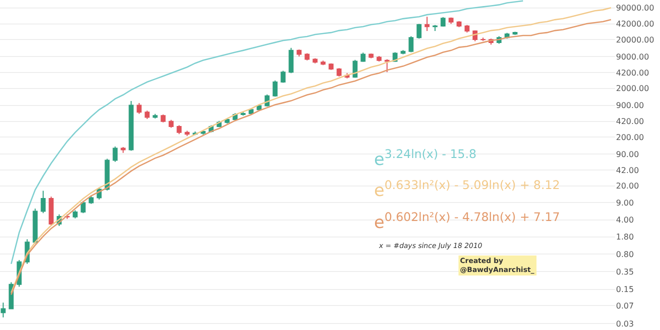 This screenshot has width=660, height=330. Describe the element at coordinates (467, 190) in the screenshot. I see `annotation: e$^{0.633ln²(x) - 5.09ln(x) + 8.12}$` at that location.